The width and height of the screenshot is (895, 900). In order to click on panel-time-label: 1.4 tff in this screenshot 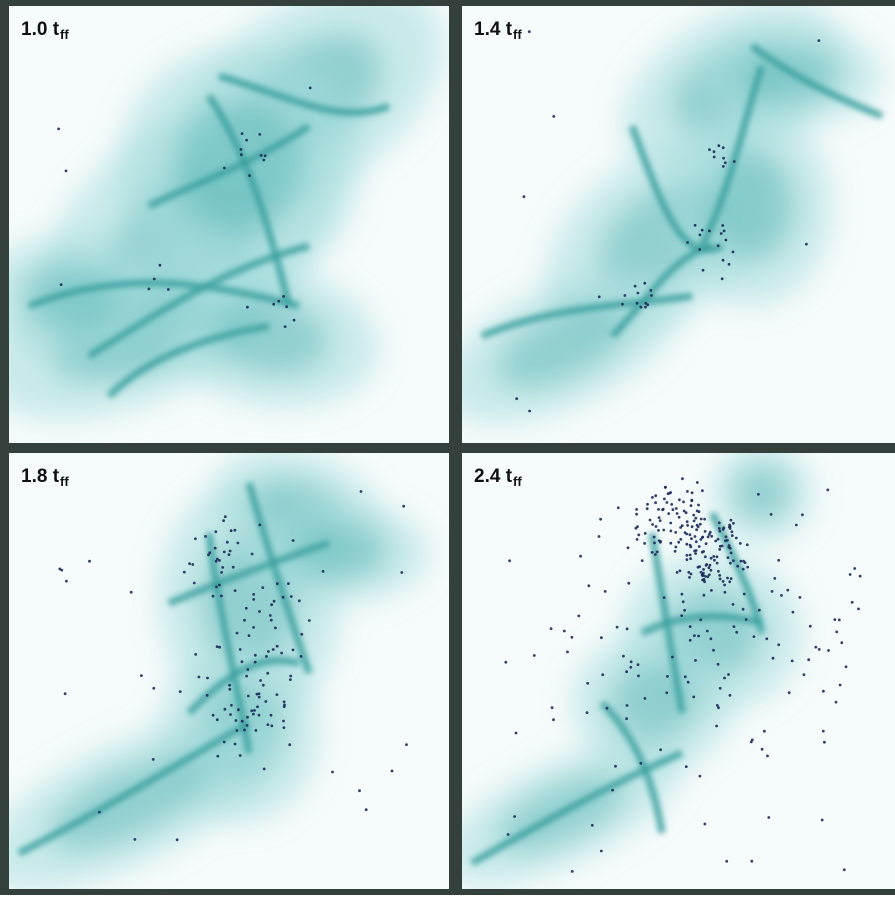, I will do `click(498, 30)`.